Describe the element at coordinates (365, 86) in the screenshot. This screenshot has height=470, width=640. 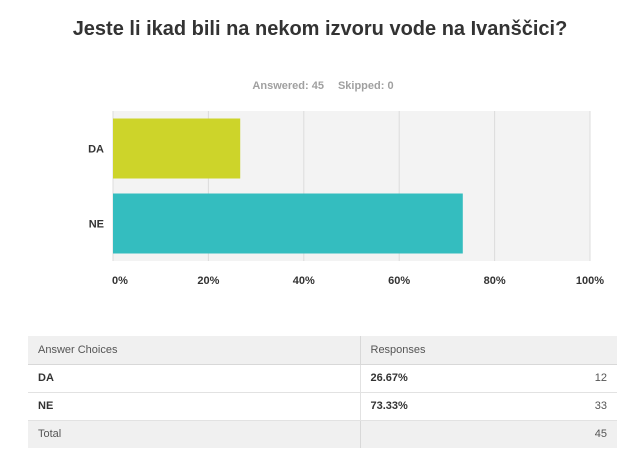
I see `skipped-count: Skipped: 0` at that location.